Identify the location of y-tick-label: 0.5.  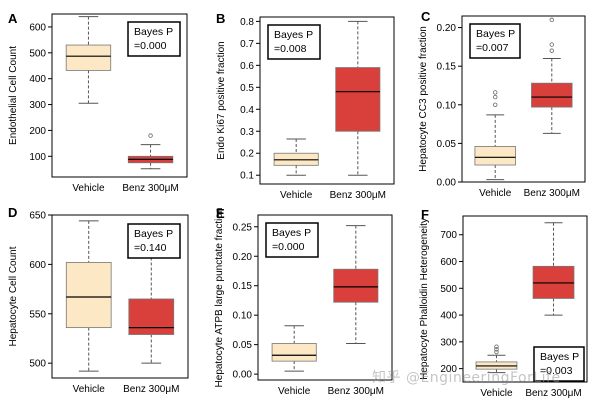
(247, 88).